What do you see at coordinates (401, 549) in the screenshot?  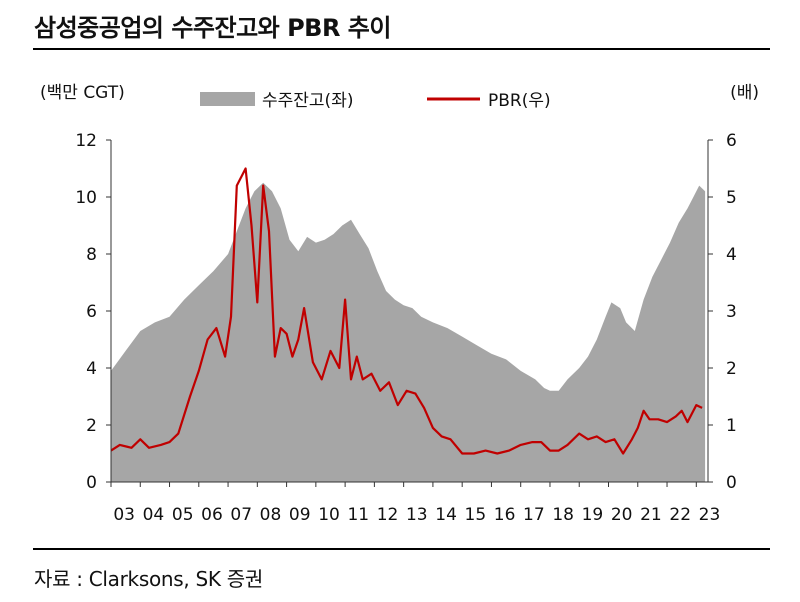 I see `source-divider` at bounding box center [401, 549].